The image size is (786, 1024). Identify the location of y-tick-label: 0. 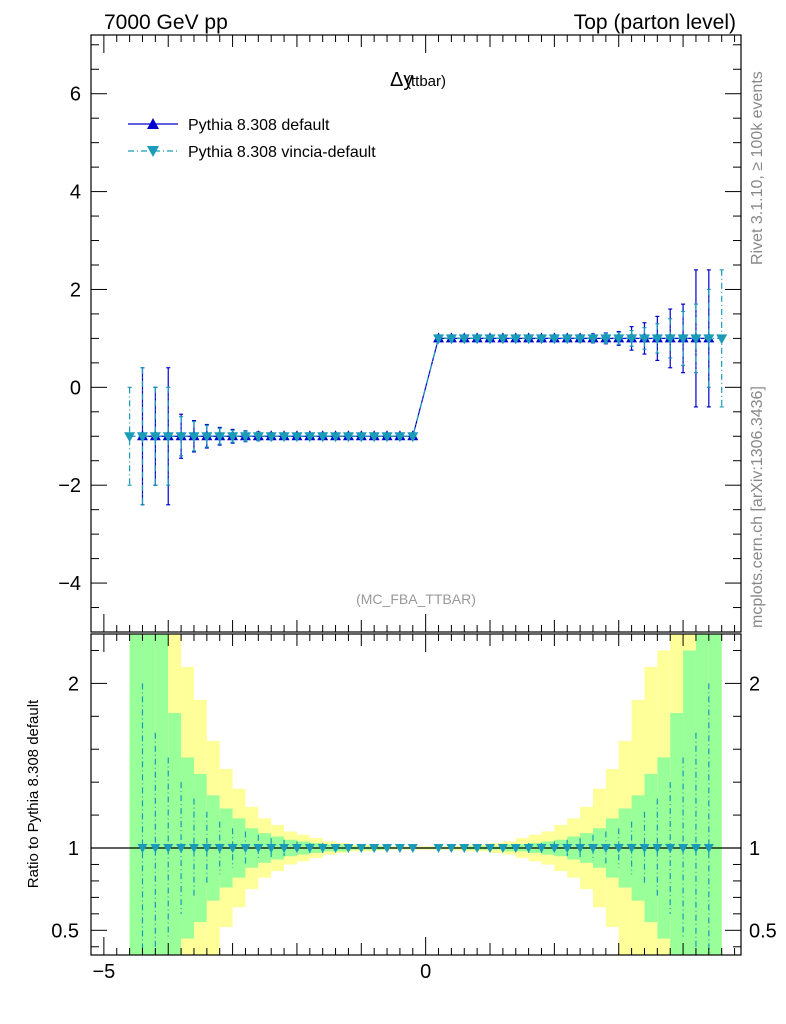
(75, 388).